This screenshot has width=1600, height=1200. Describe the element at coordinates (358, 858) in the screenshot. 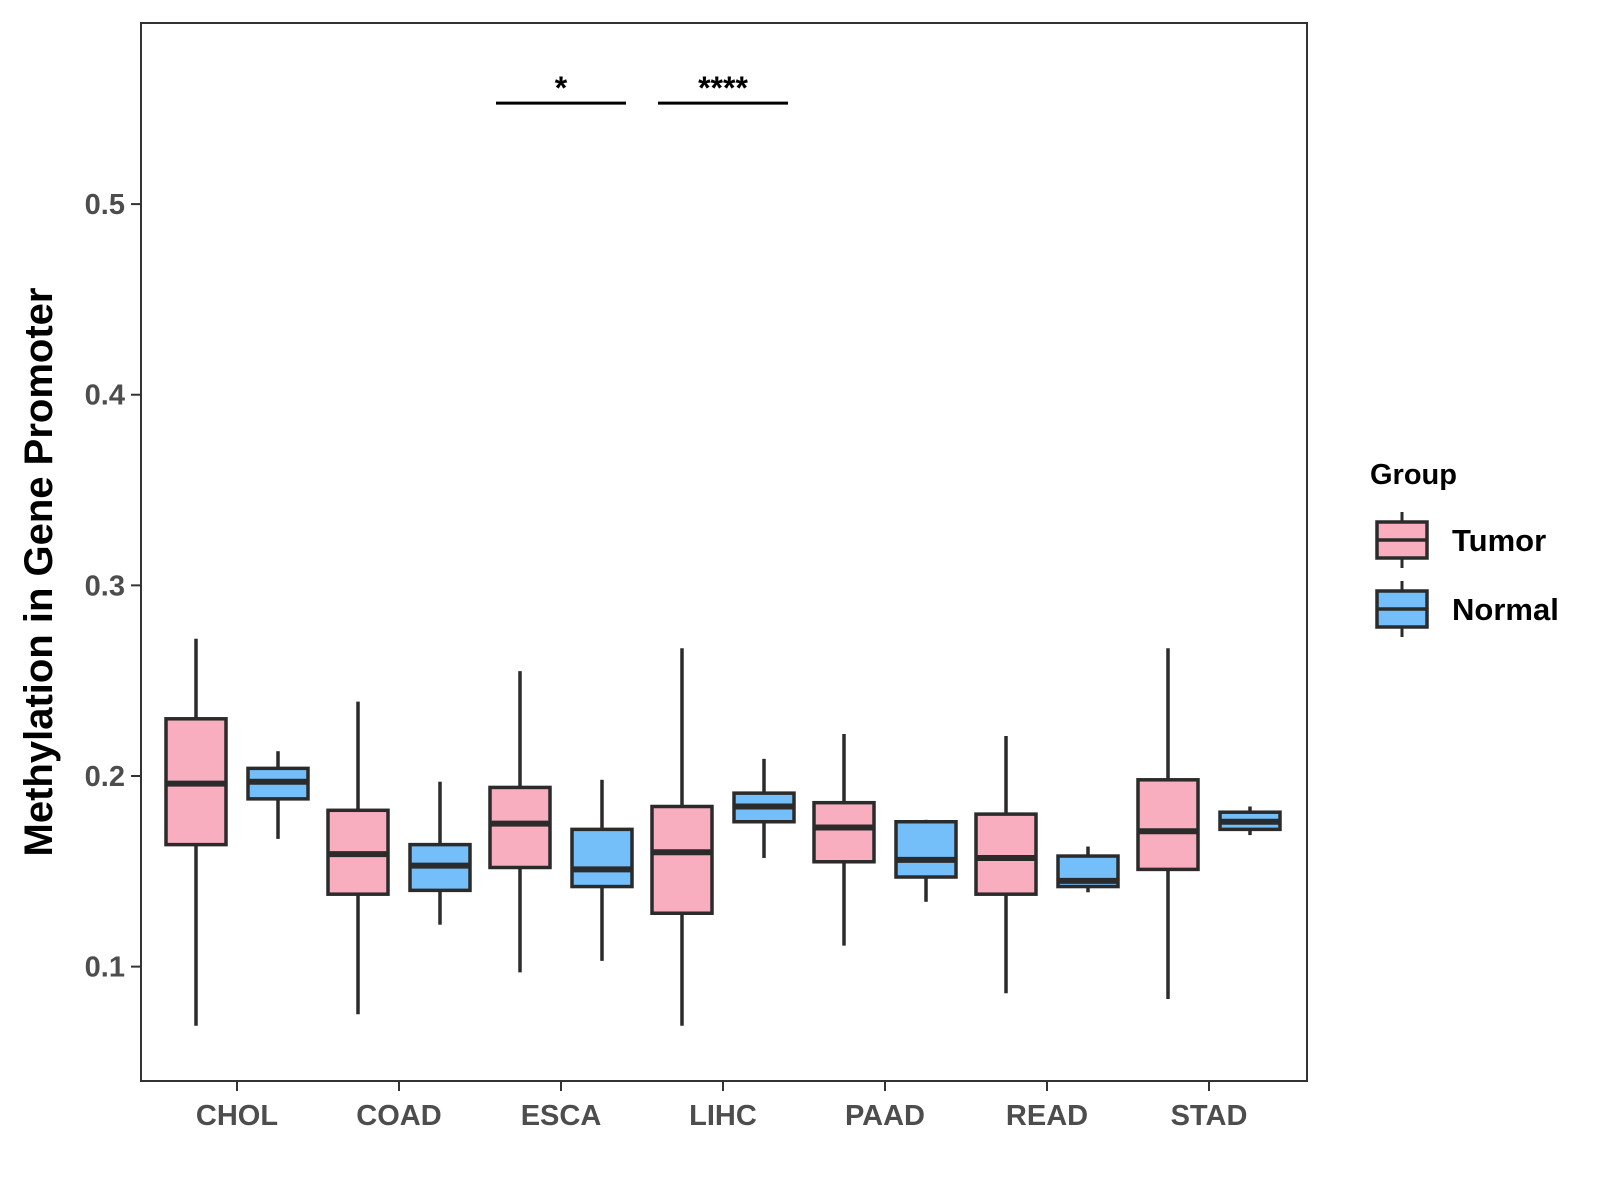

I see `tumor-box-coad` at that location.